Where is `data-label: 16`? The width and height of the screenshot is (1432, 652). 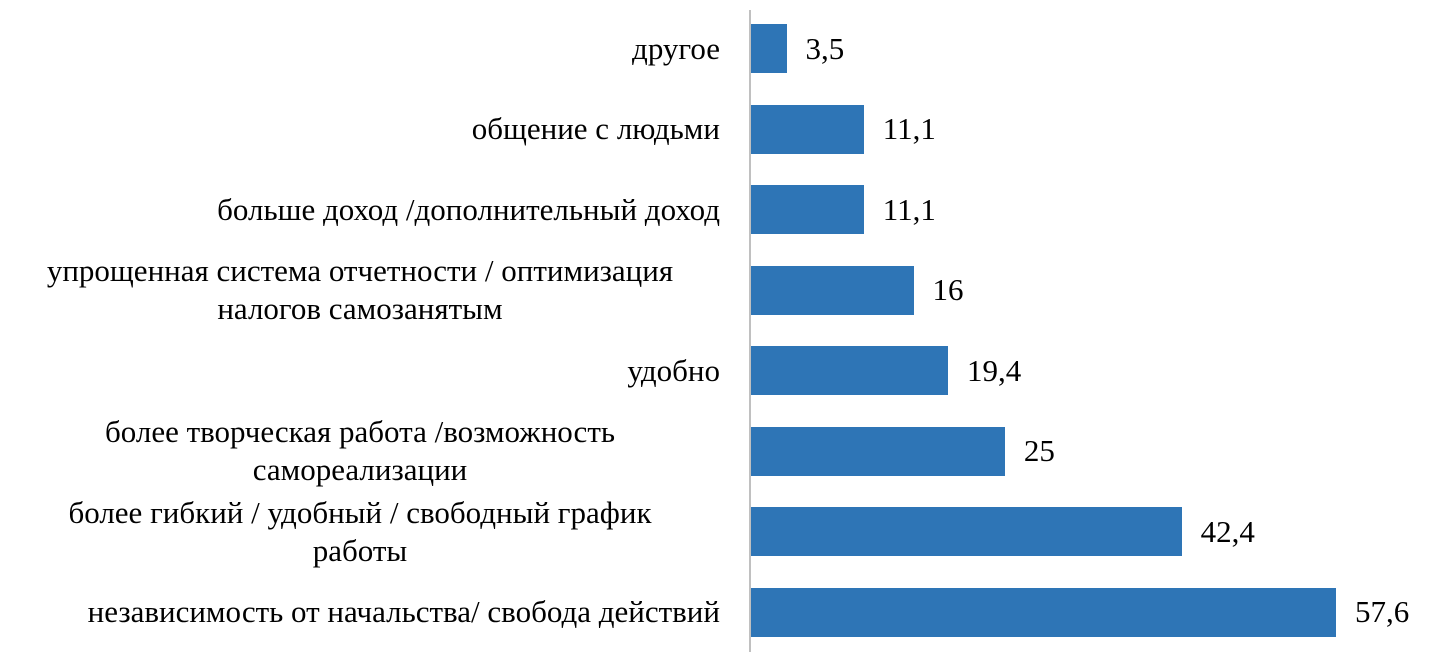
data-label: 16 is located at coordinates (948, 289).